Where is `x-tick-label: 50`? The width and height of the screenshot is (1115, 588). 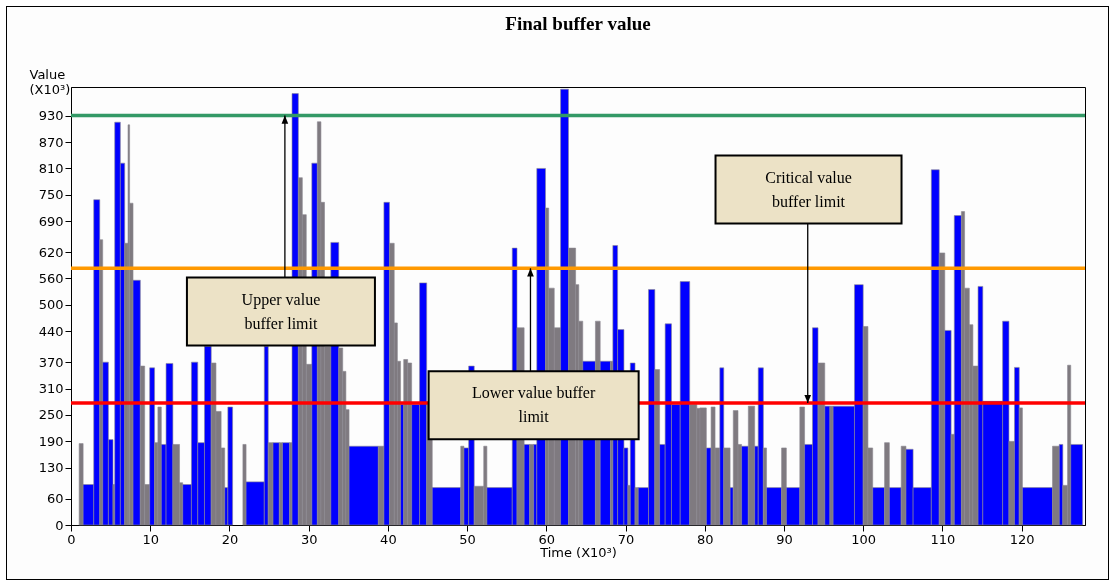 x-tick-label: 50 is located at coordinates (467, 539).